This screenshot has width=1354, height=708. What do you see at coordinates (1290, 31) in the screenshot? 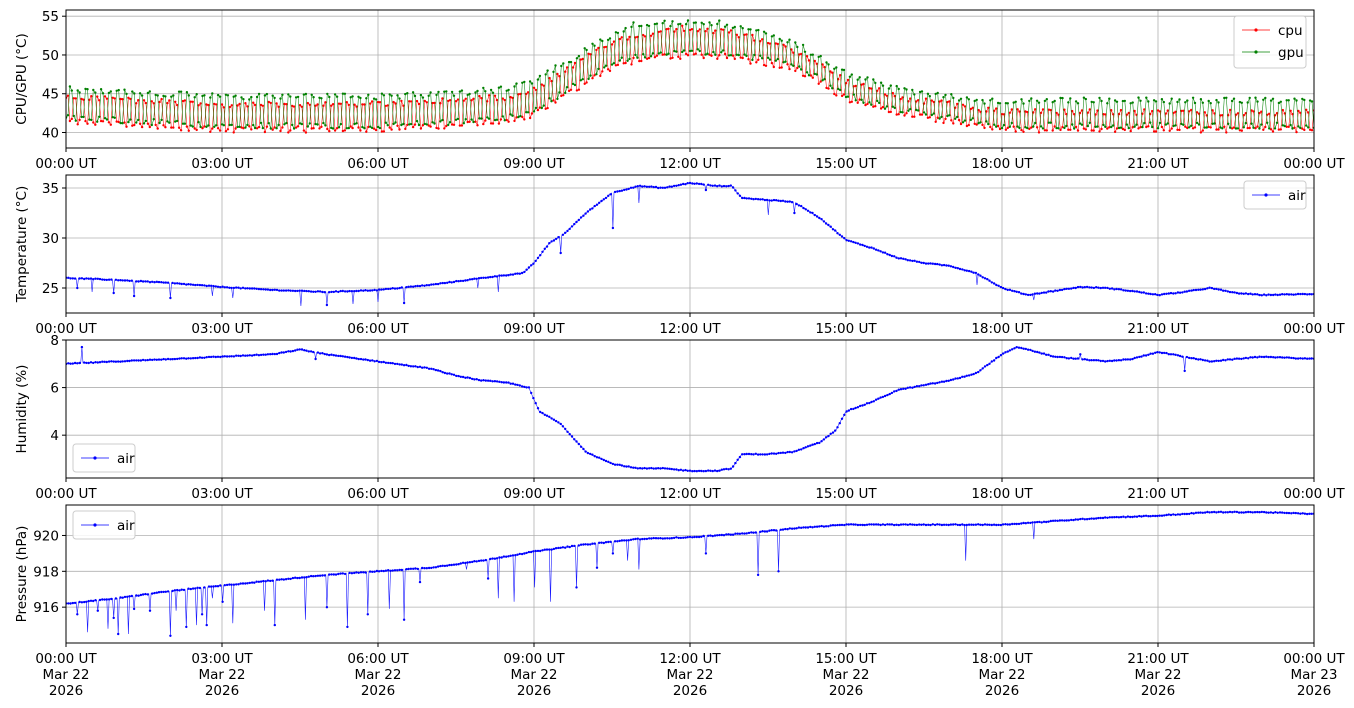
I see `legend-label-cpu: cpu` at bounding box center [1290, 31].